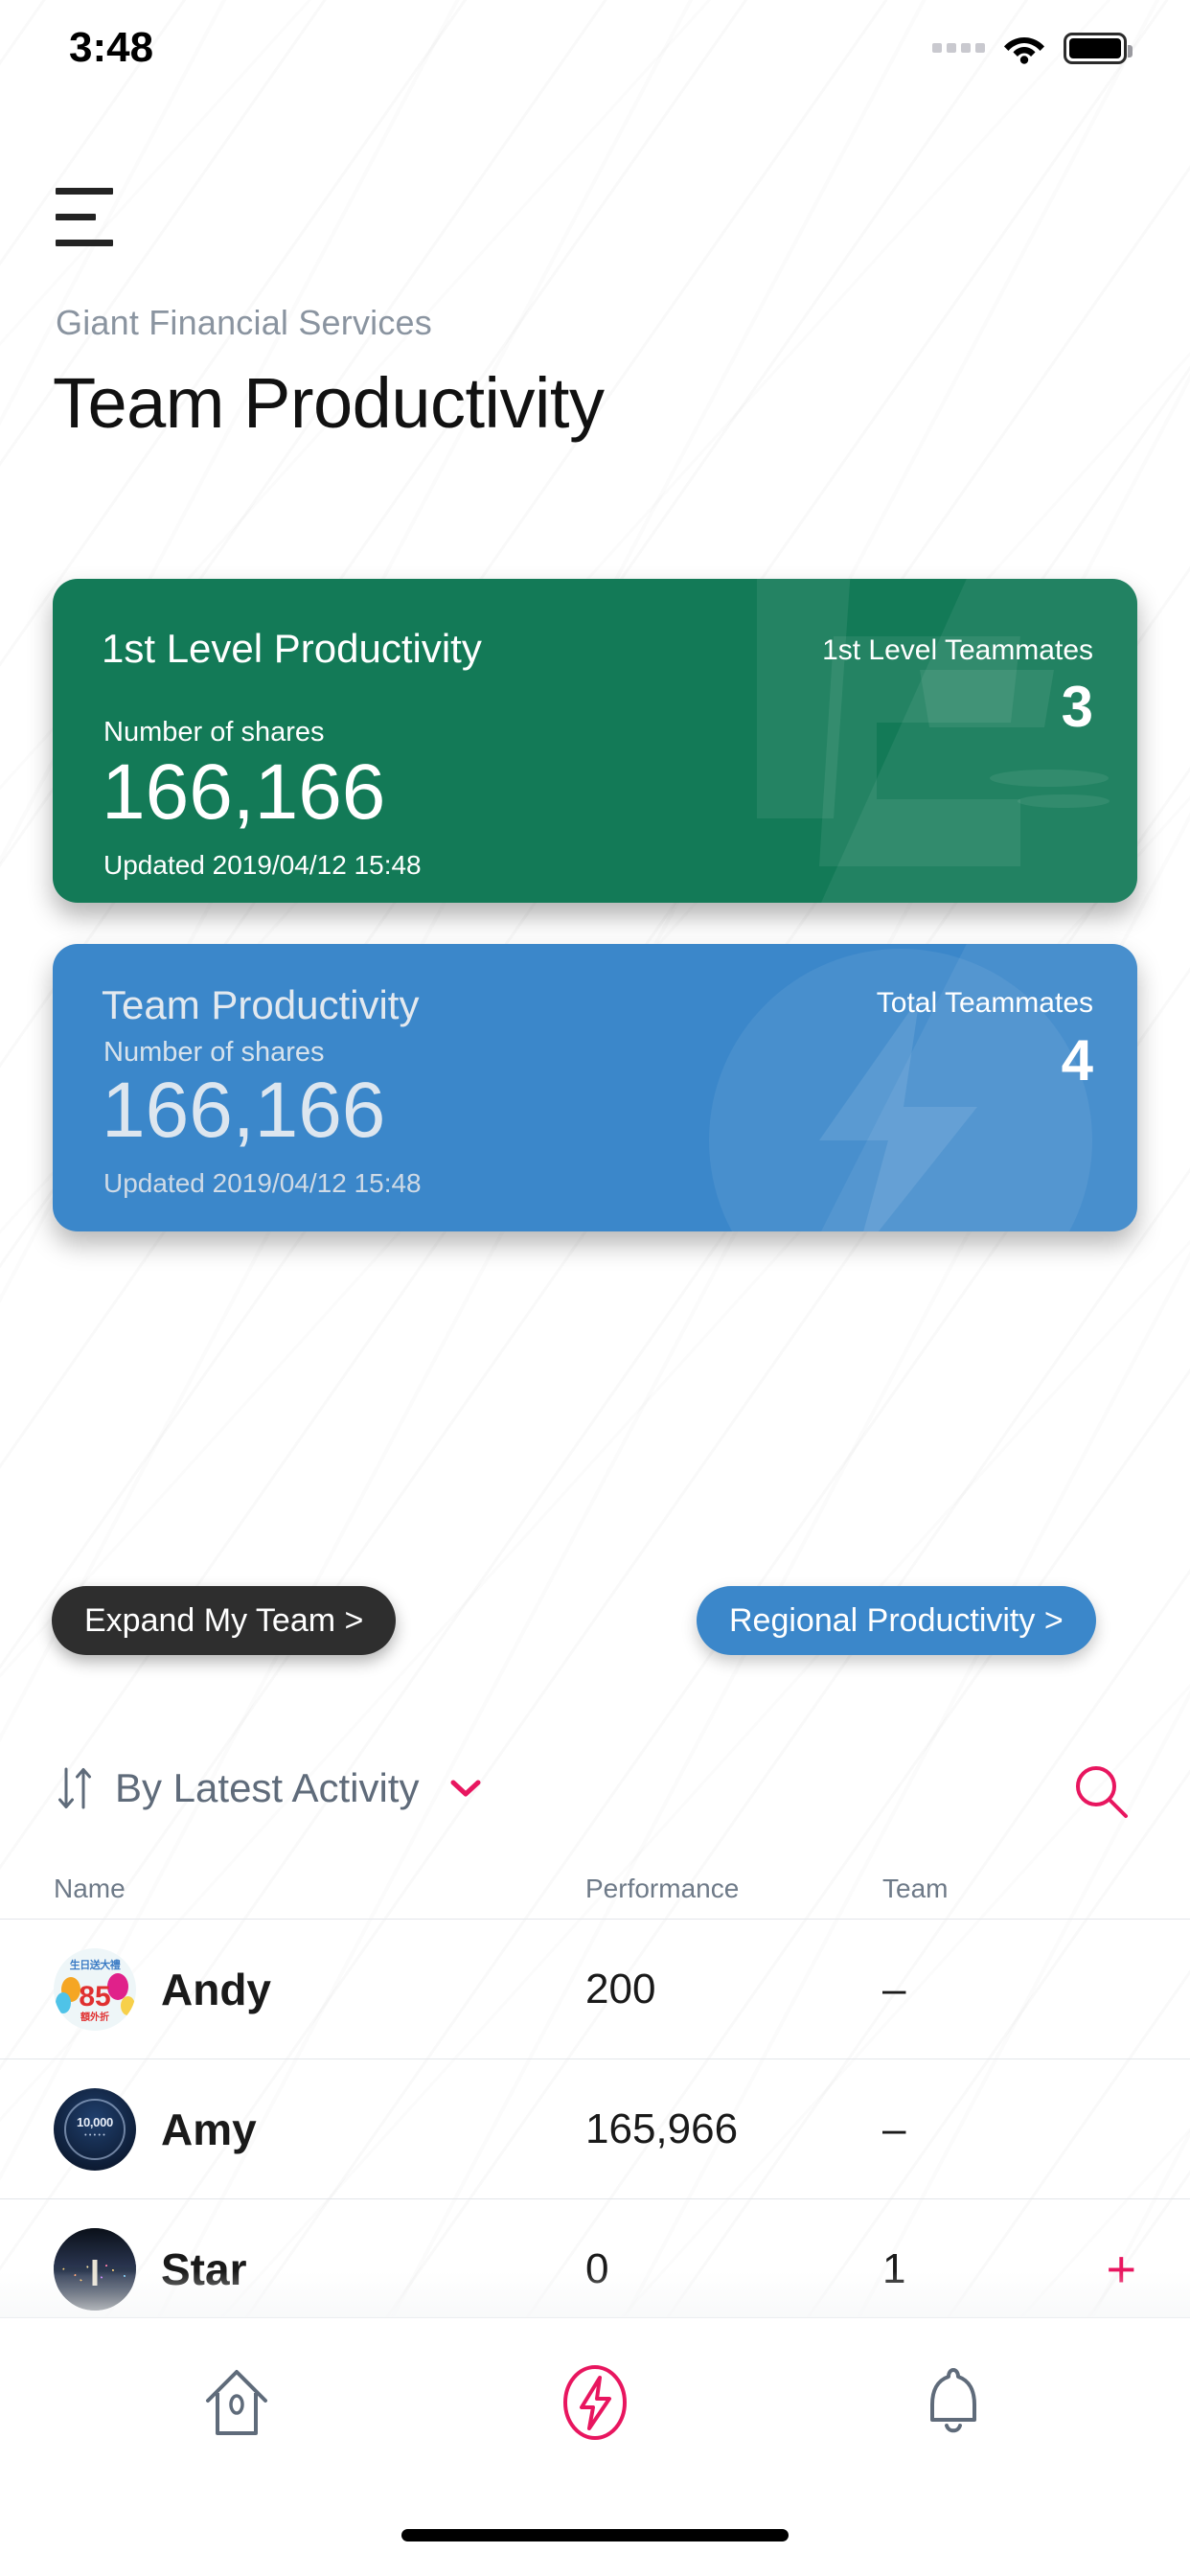  I want to click on avatar-text-top: 生日送大禮, so click(95, 1965).